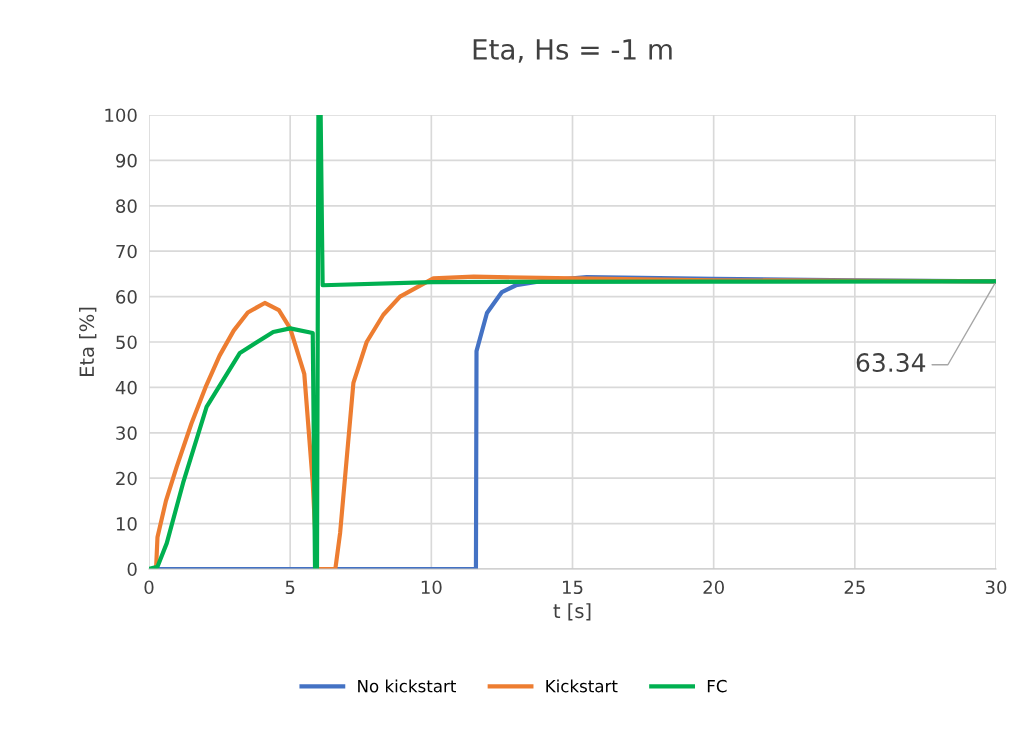 The width and height of the screenshot is (1029, 756). I want to click on y-tick-label: 10, so click(126, 524).